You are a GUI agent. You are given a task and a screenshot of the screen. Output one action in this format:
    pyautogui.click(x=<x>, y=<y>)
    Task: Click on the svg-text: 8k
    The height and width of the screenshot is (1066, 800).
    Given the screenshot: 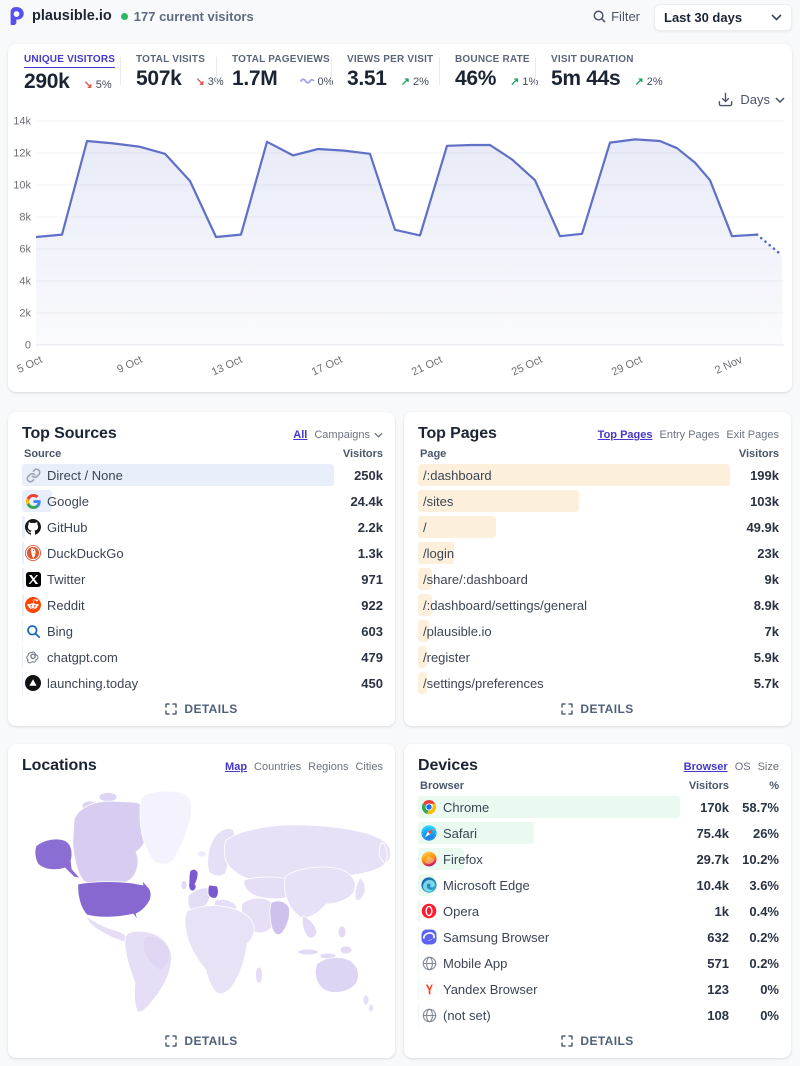 What is the action you would take?
    pyautogui.click(x=25, y=218)
    